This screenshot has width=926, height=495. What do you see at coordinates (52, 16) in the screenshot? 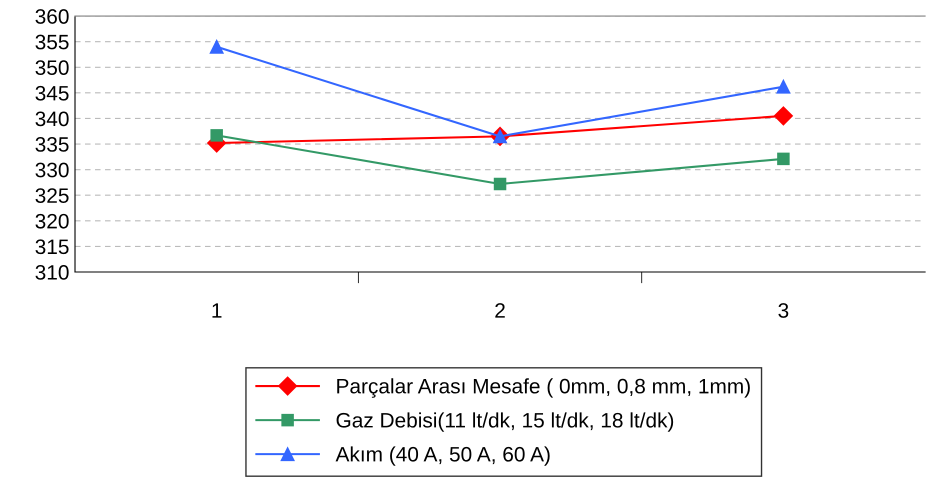
I see `y-tick-label: 360` at bounding box center [52, 16].